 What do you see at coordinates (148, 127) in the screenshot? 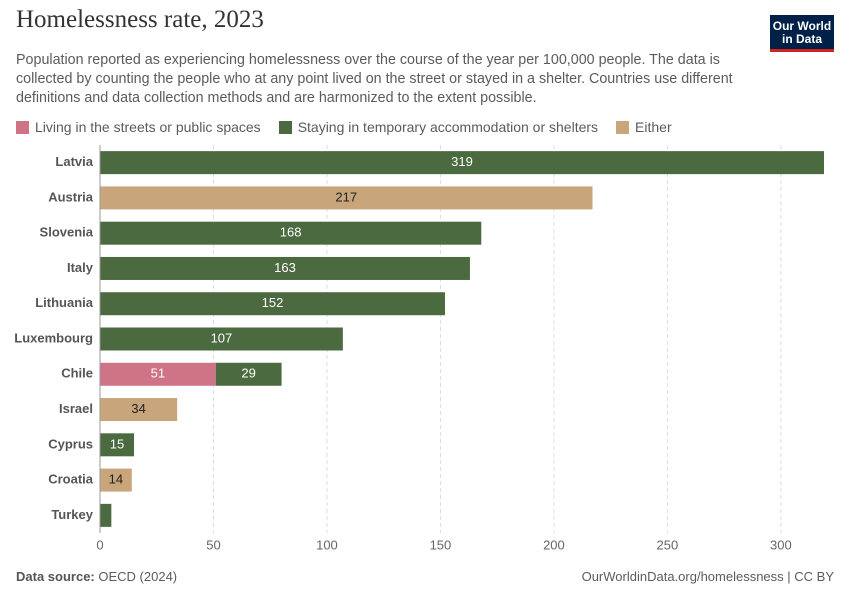
I see `legend-label: Living in the streets or public spaces` at bounding box center [148, 127].